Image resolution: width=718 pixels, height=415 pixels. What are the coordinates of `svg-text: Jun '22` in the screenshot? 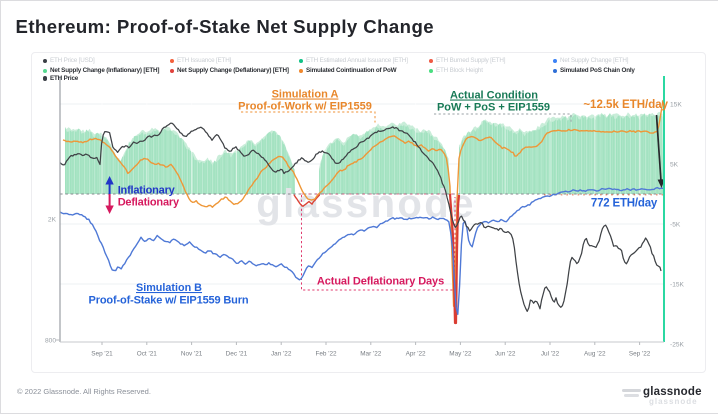 It's located at (505, 354).